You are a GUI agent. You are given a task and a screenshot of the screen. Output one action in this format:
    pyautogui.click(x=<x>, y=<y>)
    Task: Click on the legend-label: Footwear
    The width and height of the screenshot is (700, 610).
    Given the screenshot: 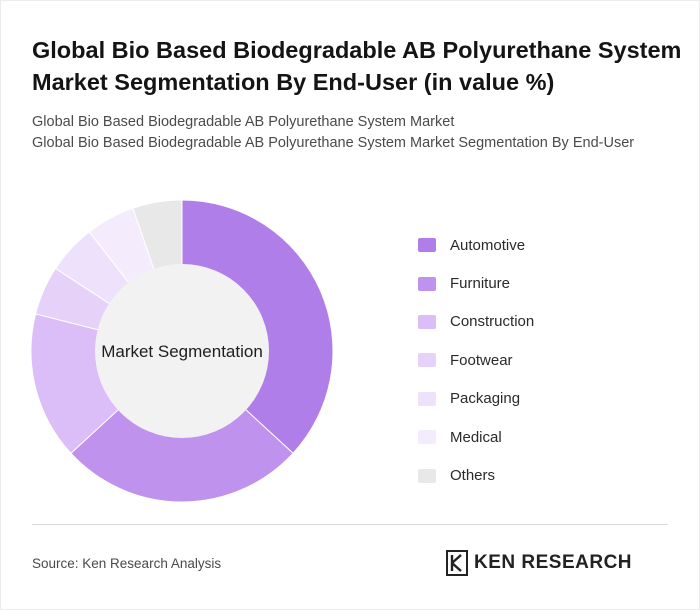 What is the action you would take?
    pyautogui.click(x=481, y=360)
    